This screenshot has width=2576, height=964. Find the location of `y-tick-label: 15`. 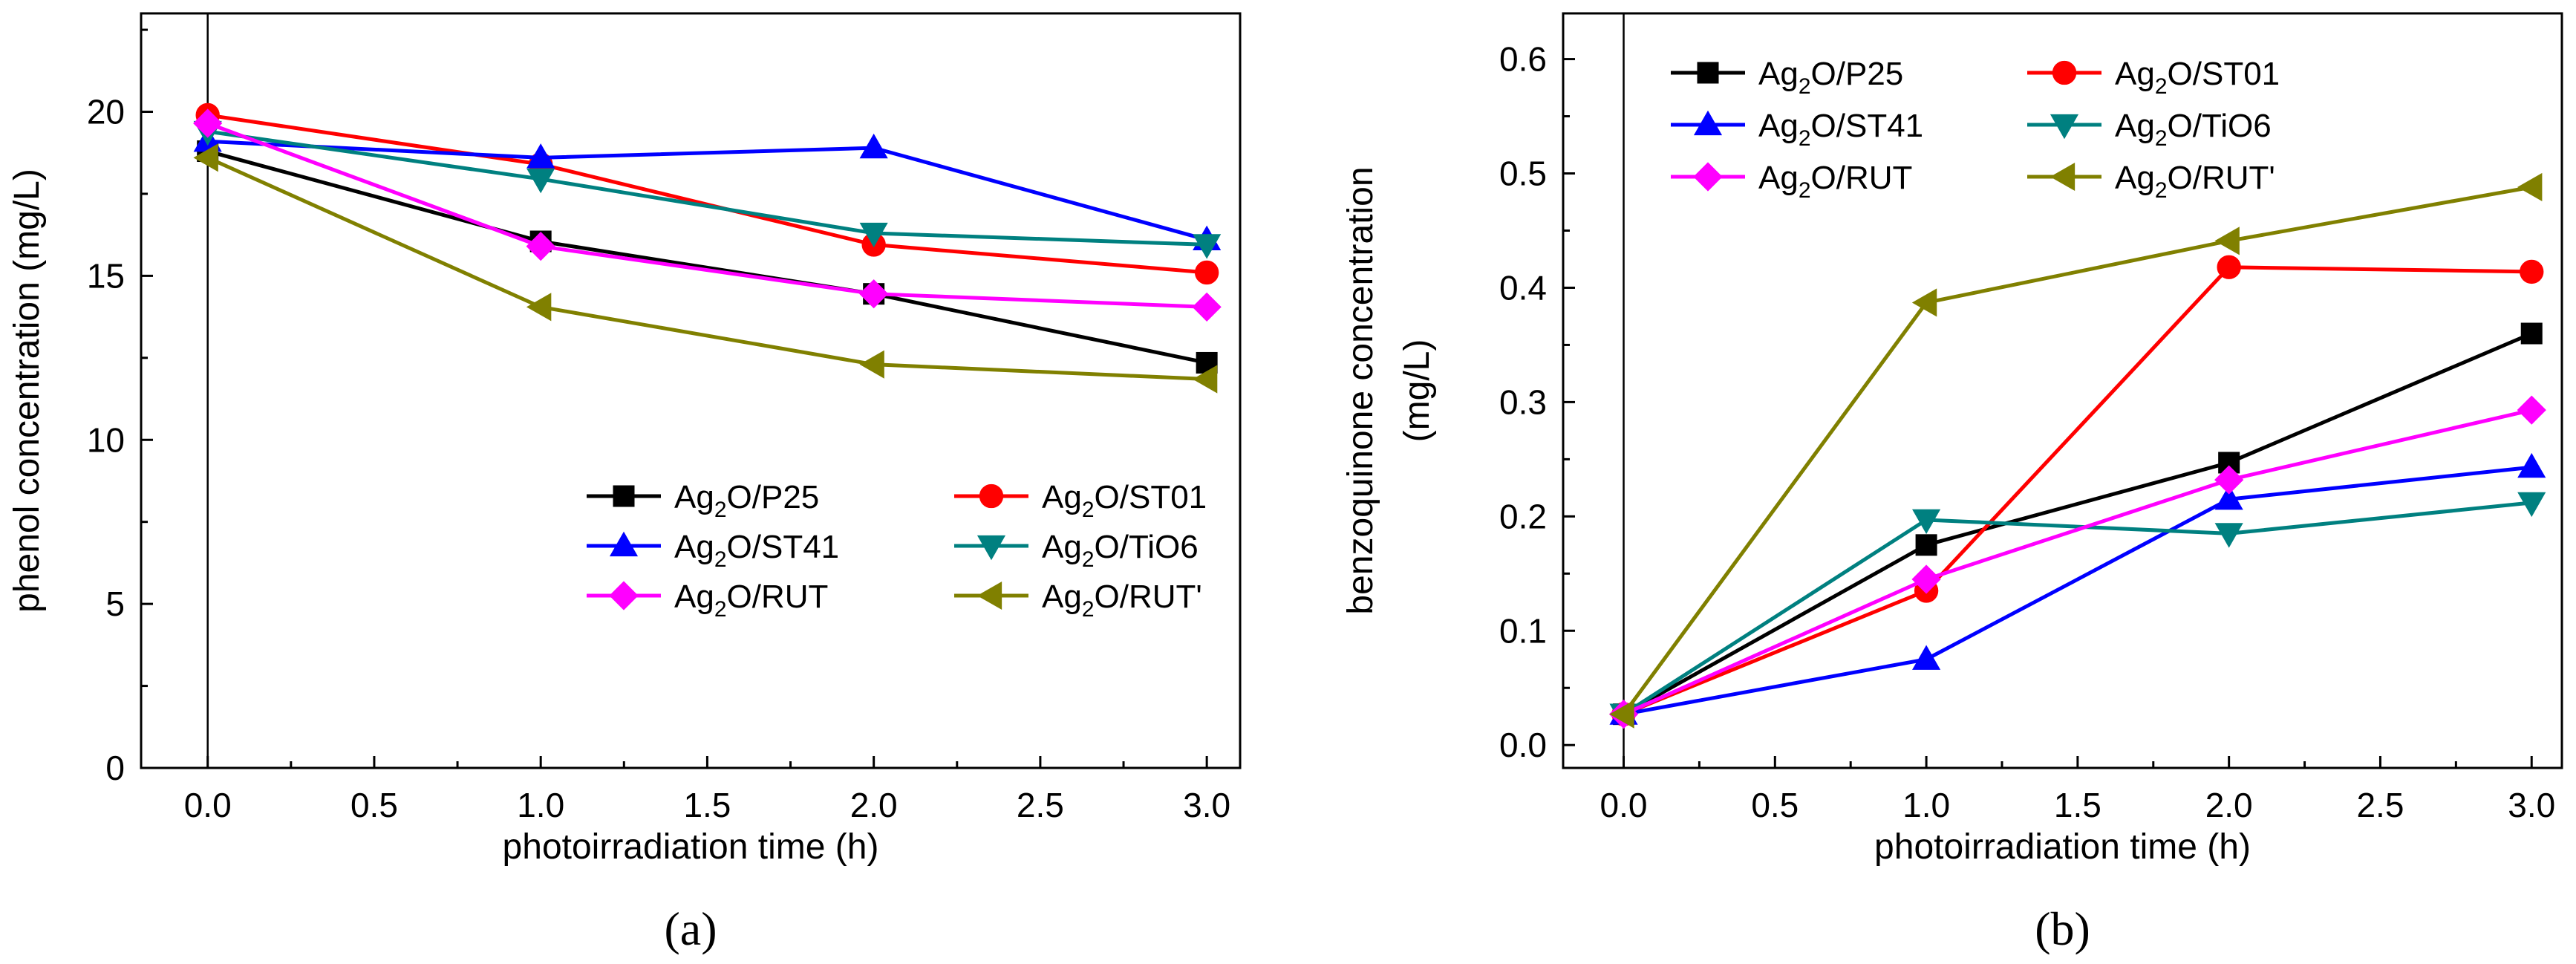

y-tick-label: 15 is located at coordinates (106, 275).